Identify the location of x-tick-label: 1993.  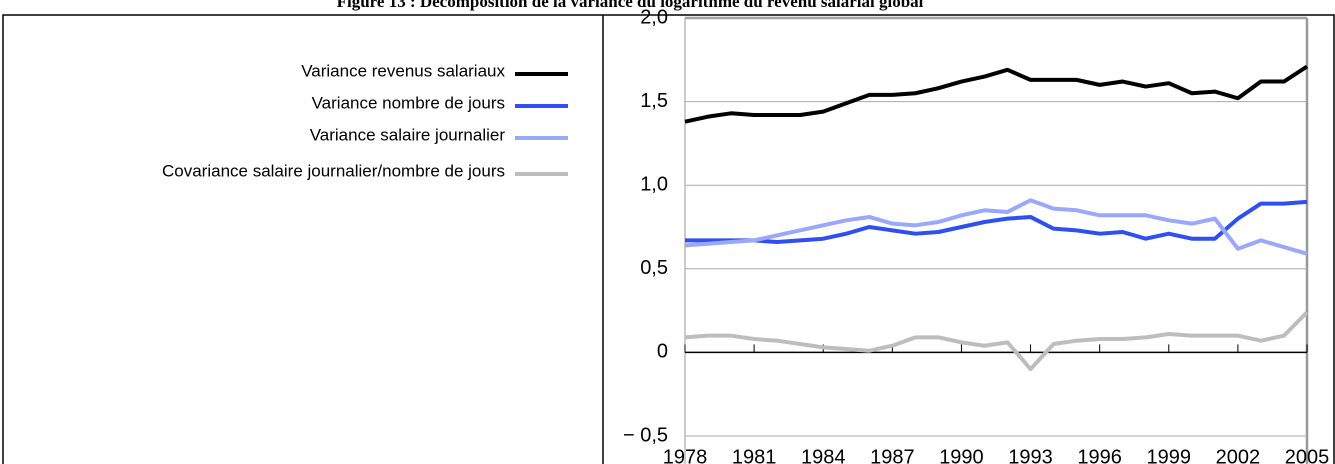
(1030, 455).